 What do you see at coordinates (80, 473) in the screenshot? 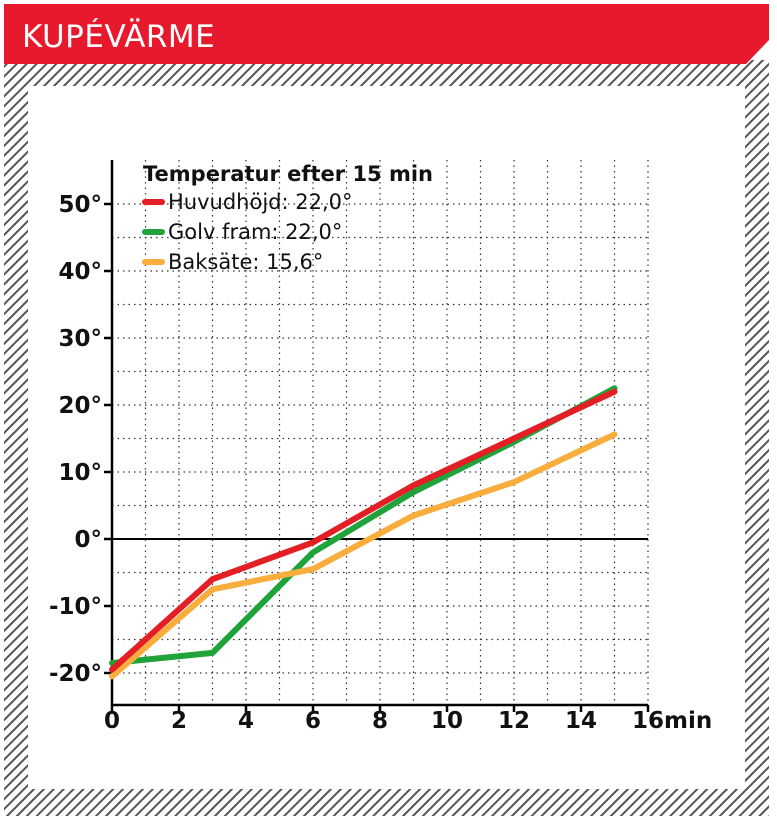
I see `y-tick-label: 10°` at bounding box center [80, 473].